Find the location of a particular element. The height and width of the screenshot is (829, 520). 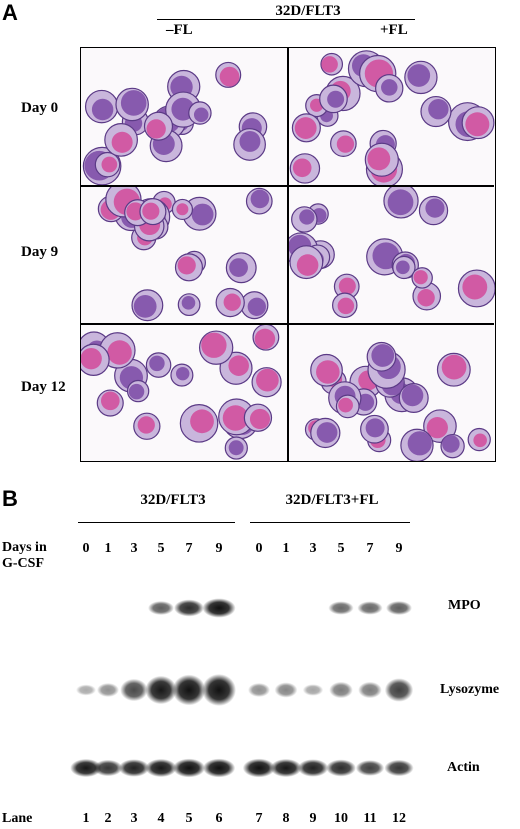

micrograph-day0-plus-fl is located at coordinates (392, 116).